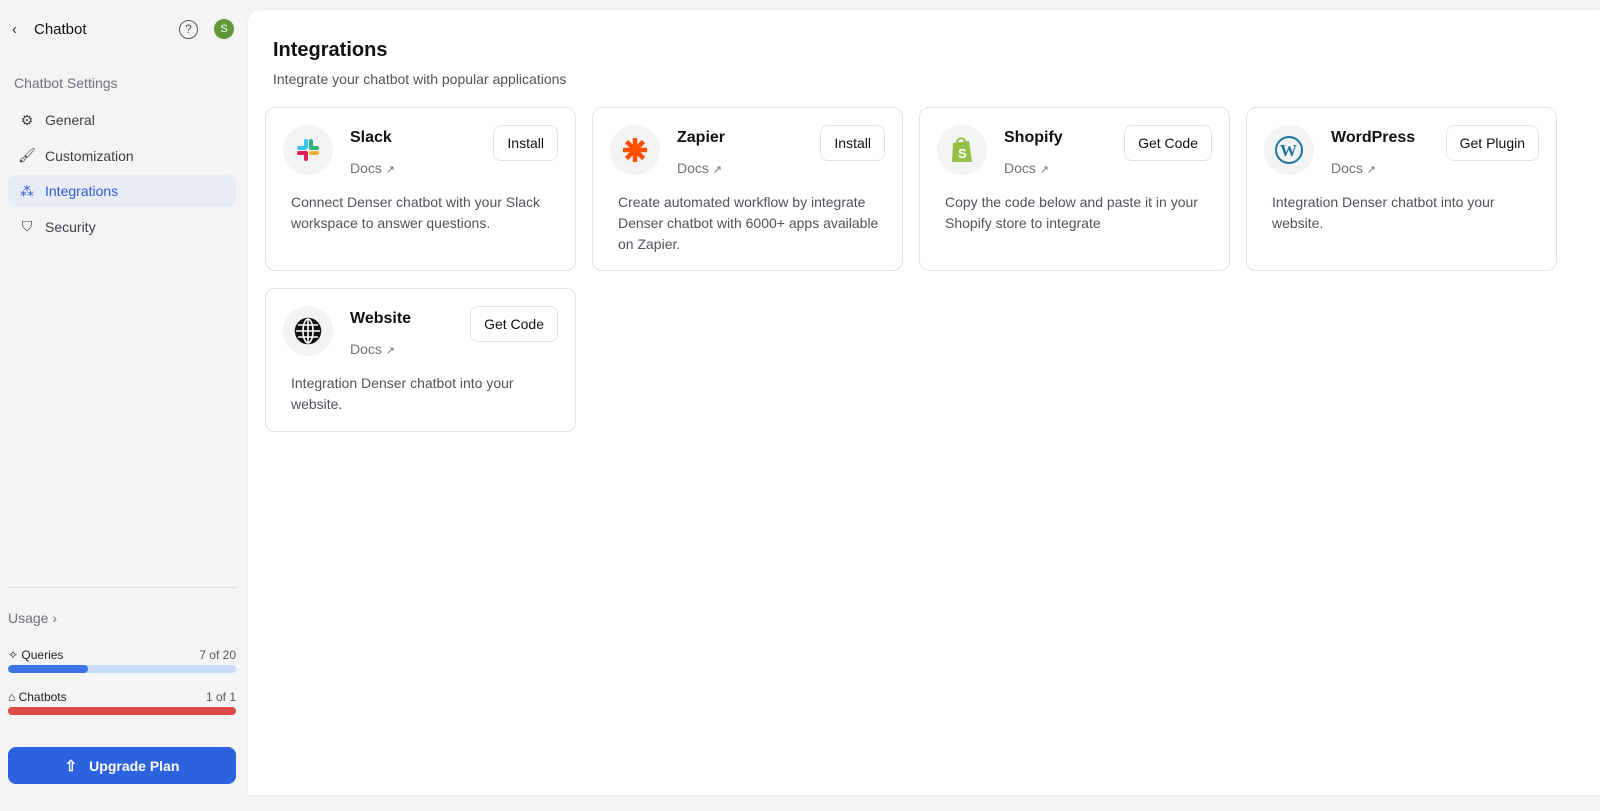 The image size is (1600, 811). What do you see at coordinates (122, 120) in the screenshot?
I see `sidebar-item-general: ⚙ General` at bounding box center [122, 120].